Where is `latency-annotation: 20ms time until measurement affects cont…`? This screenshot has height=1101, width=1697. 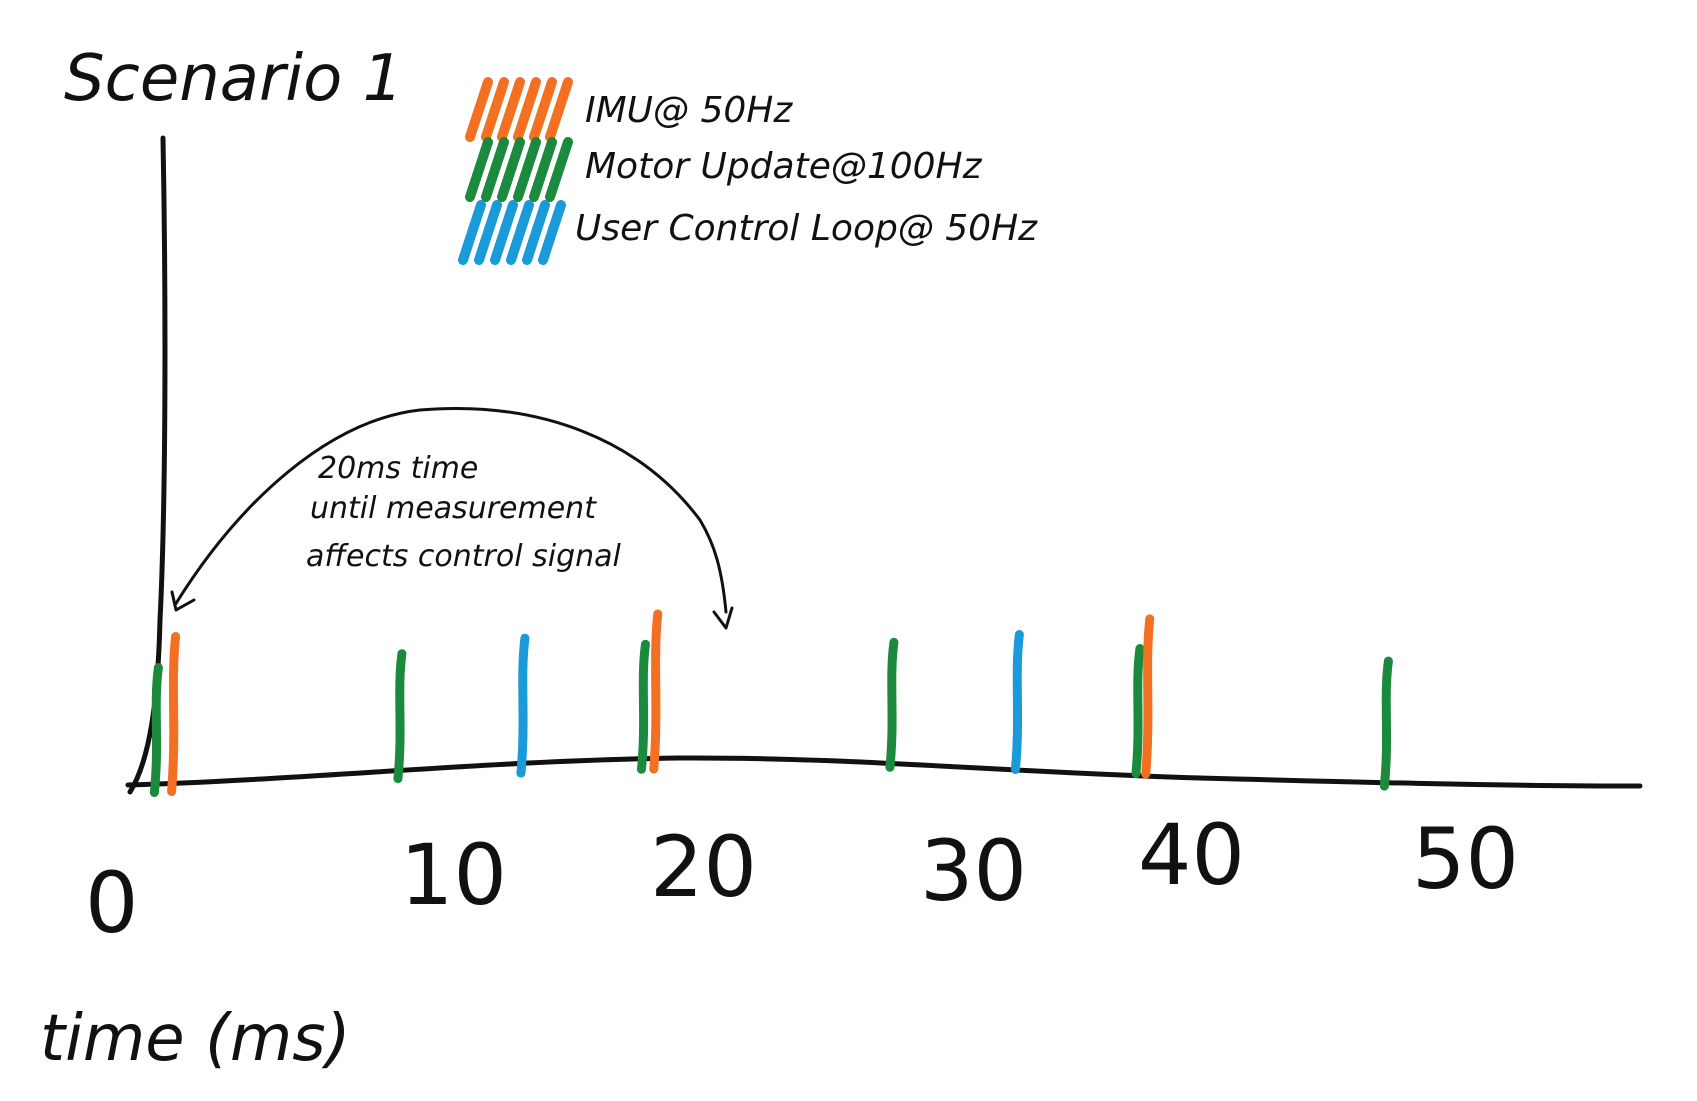 latency-annotation: 20ms time until measurement affects cont… is located at coordinates (452, 518).